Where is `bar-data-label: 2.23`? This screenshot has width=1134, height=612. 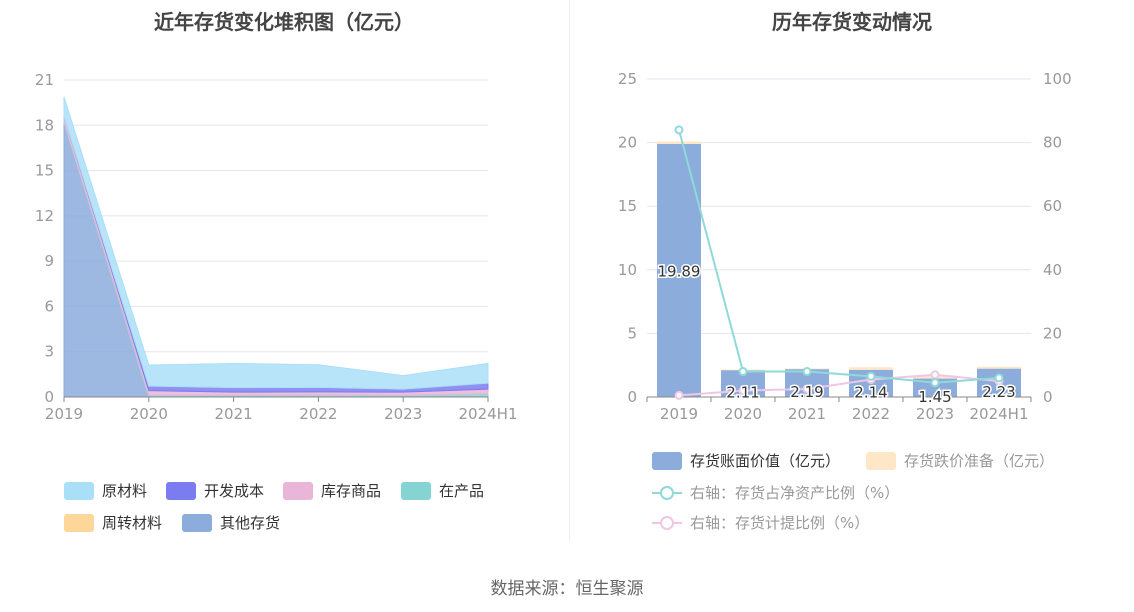 bar-data-label: 2.23 is located at coordinates (998, 392).